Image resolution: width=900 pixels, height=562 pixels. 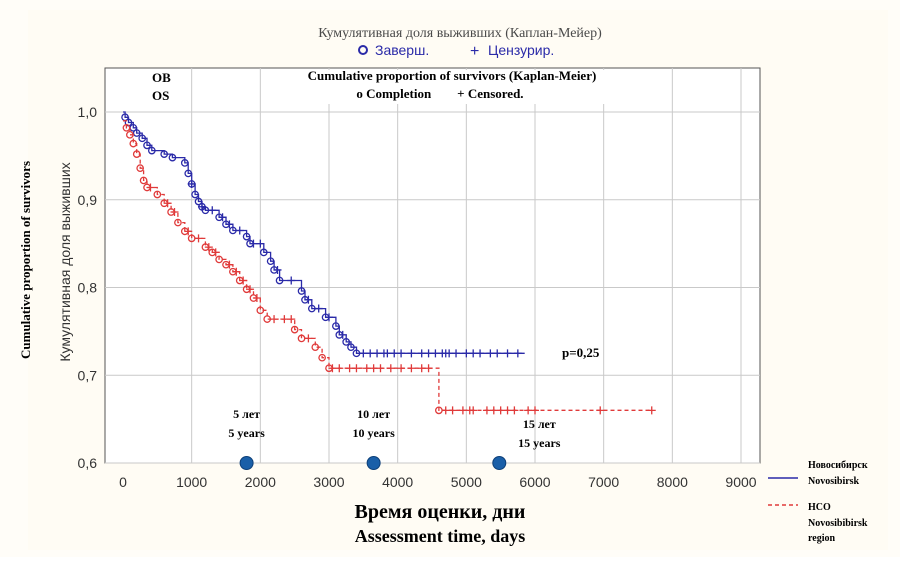 What do you see at coordinates (65, 261) in the screenshot?
I see `y-axis-label-ru: Кумулятивная доля выживших` at bounding box center [65, 261].